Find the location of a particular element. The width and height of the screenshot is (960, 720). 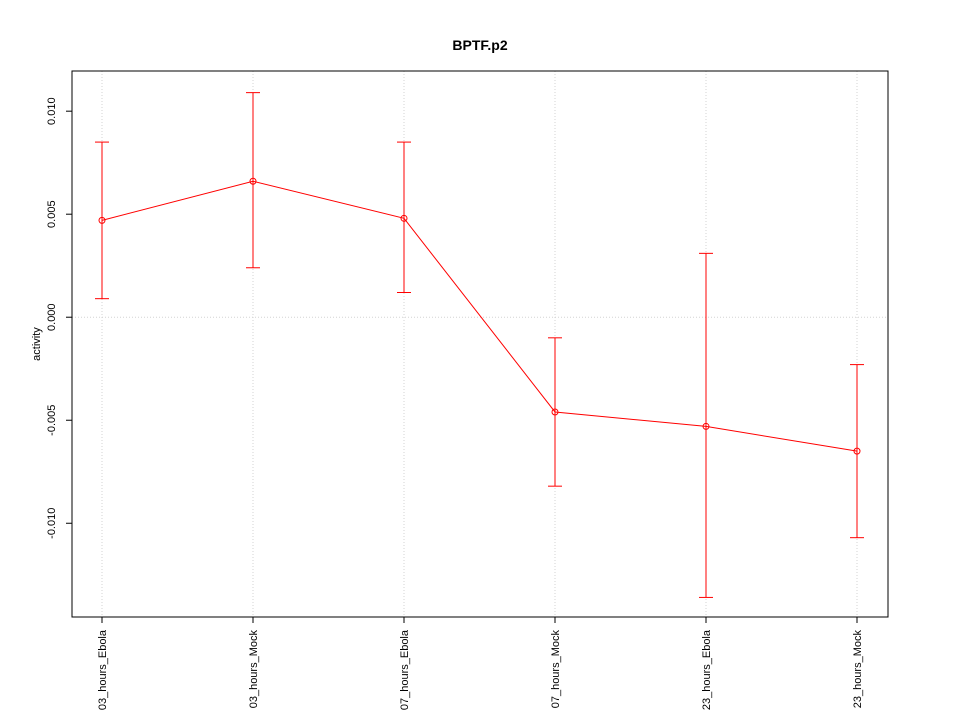

y-axis-label: activity is located at coordinates (37, 344).